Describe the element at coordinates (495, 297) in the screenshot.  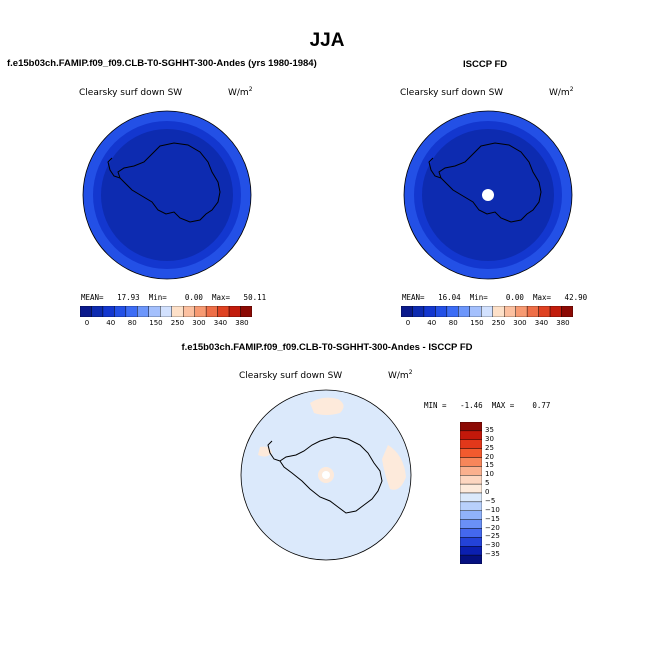
I see `obs-stats: MEAN= 16.04 Min= 0.00 Max= 42.90` at that location.